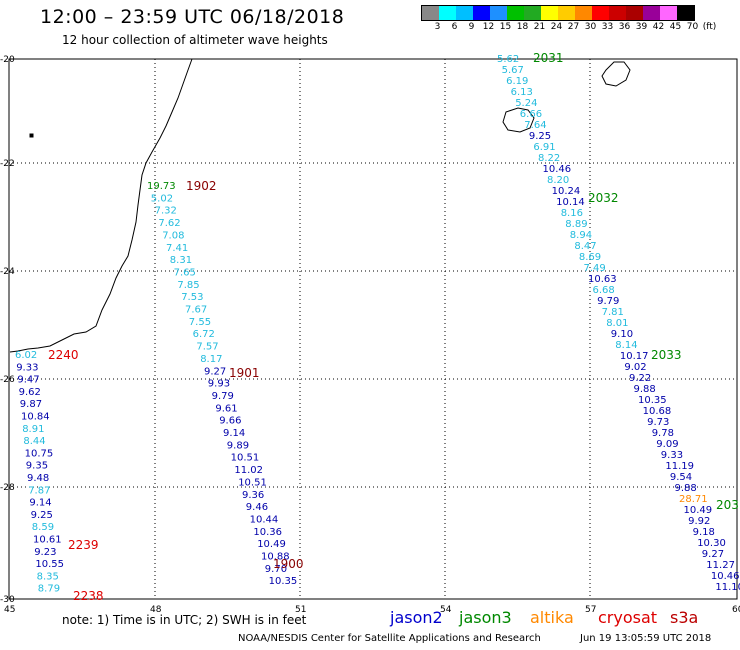  Describe the element at coordinates (658, 422) in the screenshot. I see `swh-value: 9.73` at that location.